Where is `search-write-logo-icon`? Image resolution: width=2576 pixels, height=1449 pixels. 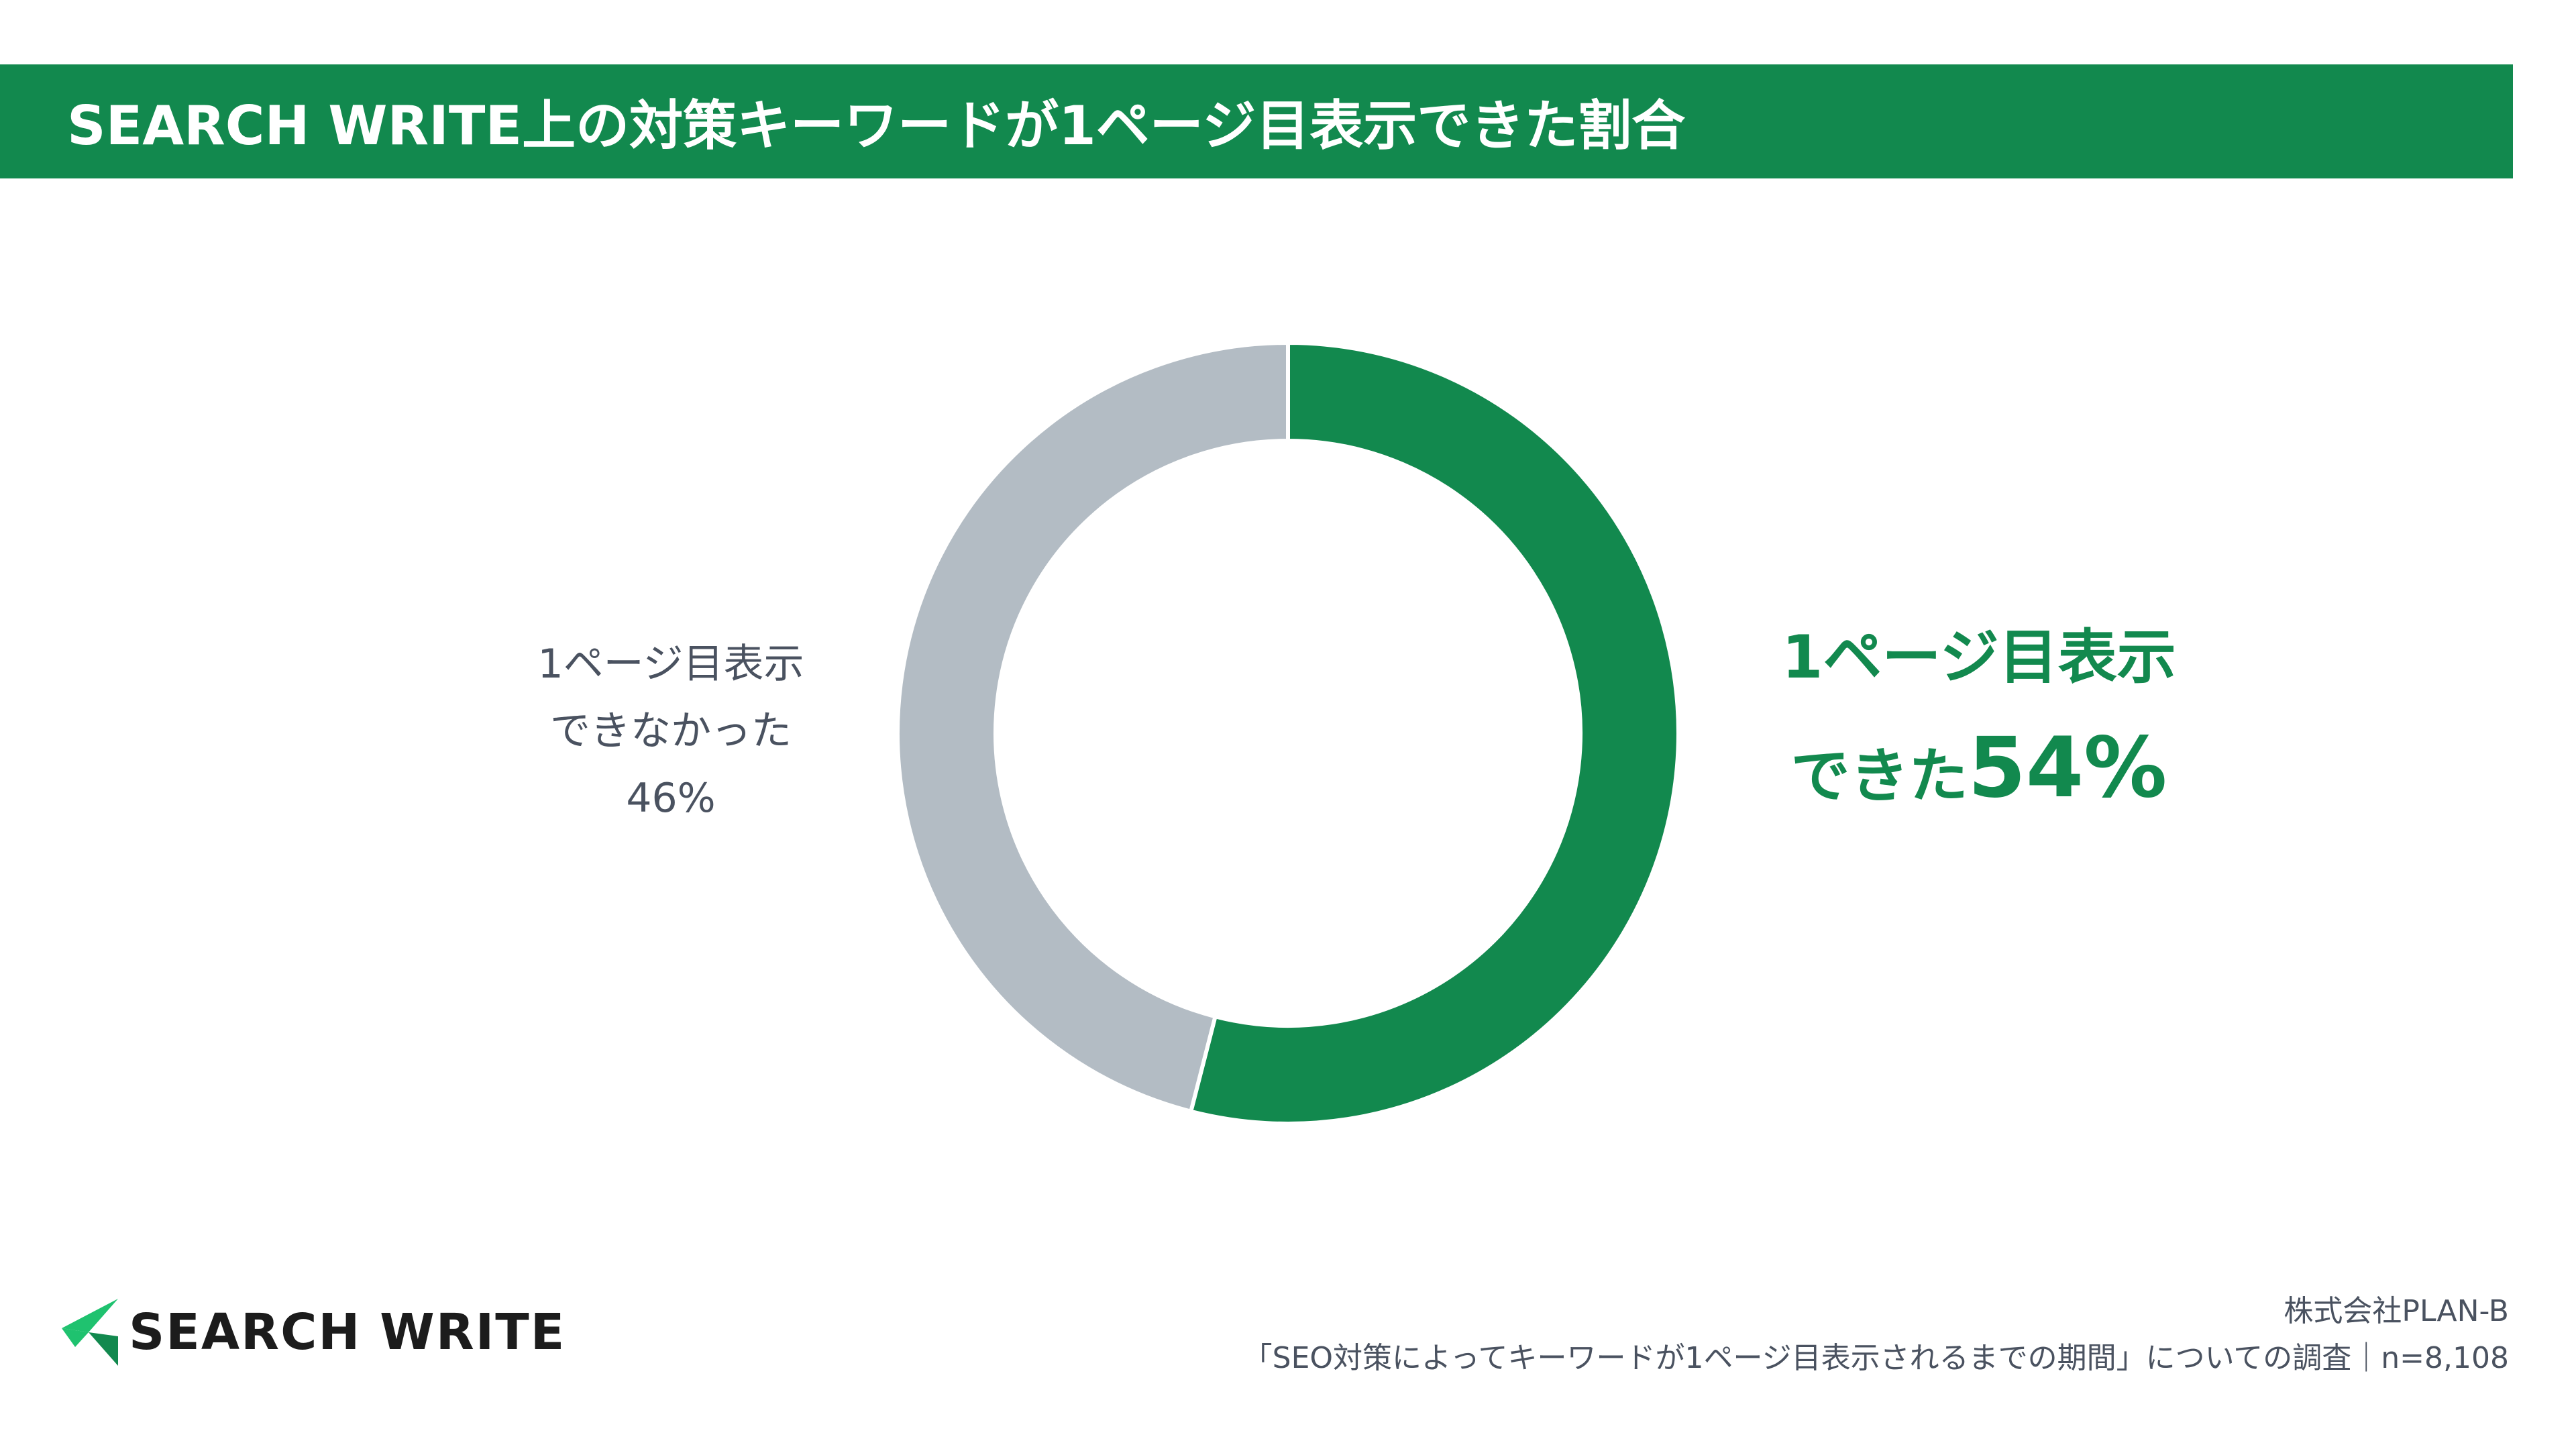
search-write-logo-icon is located at coordinates (90, 1332).